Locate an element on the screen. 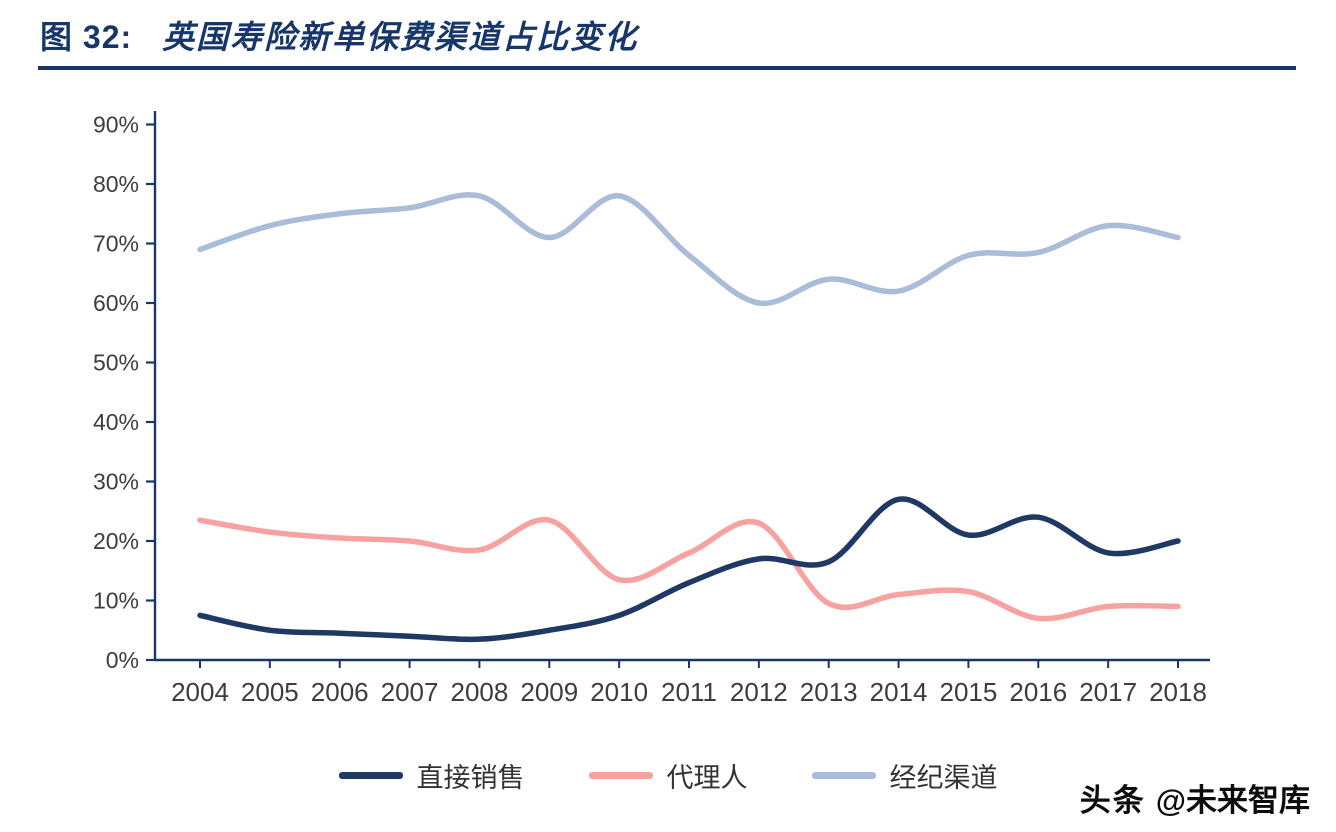 Image resolution: width=1336 pixels, height=832 pixels. figure-number: 图 32: is located at coordinates (86, 37).